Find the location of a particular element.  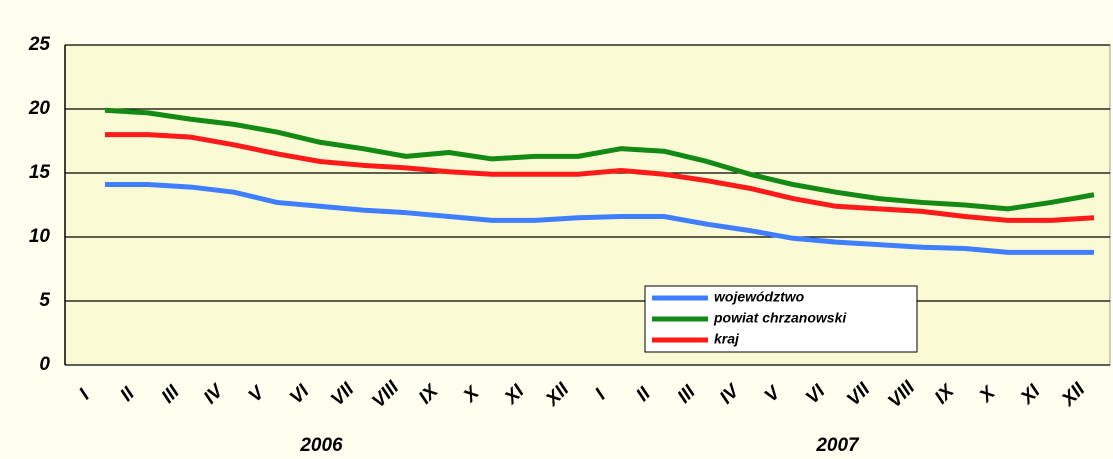

legend-label: województwo is located at coordinates (759, 297).